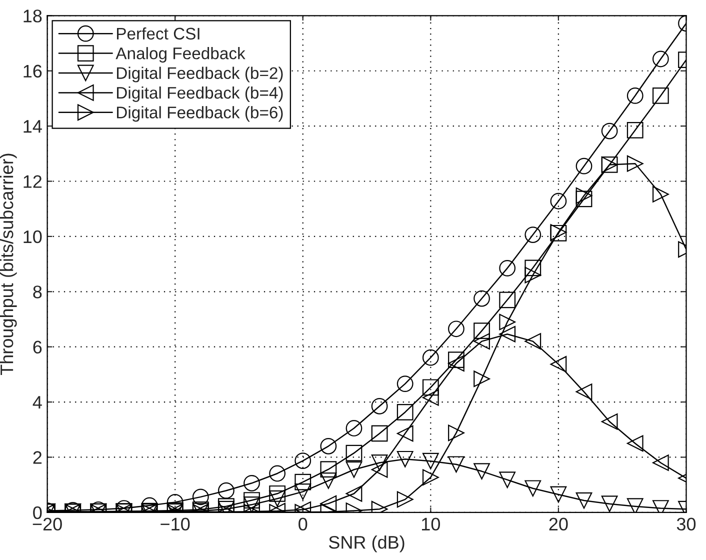  Describe the element at coordinates (558, 524) in the screenshot. I see `x-tick-label: 20` at that location.